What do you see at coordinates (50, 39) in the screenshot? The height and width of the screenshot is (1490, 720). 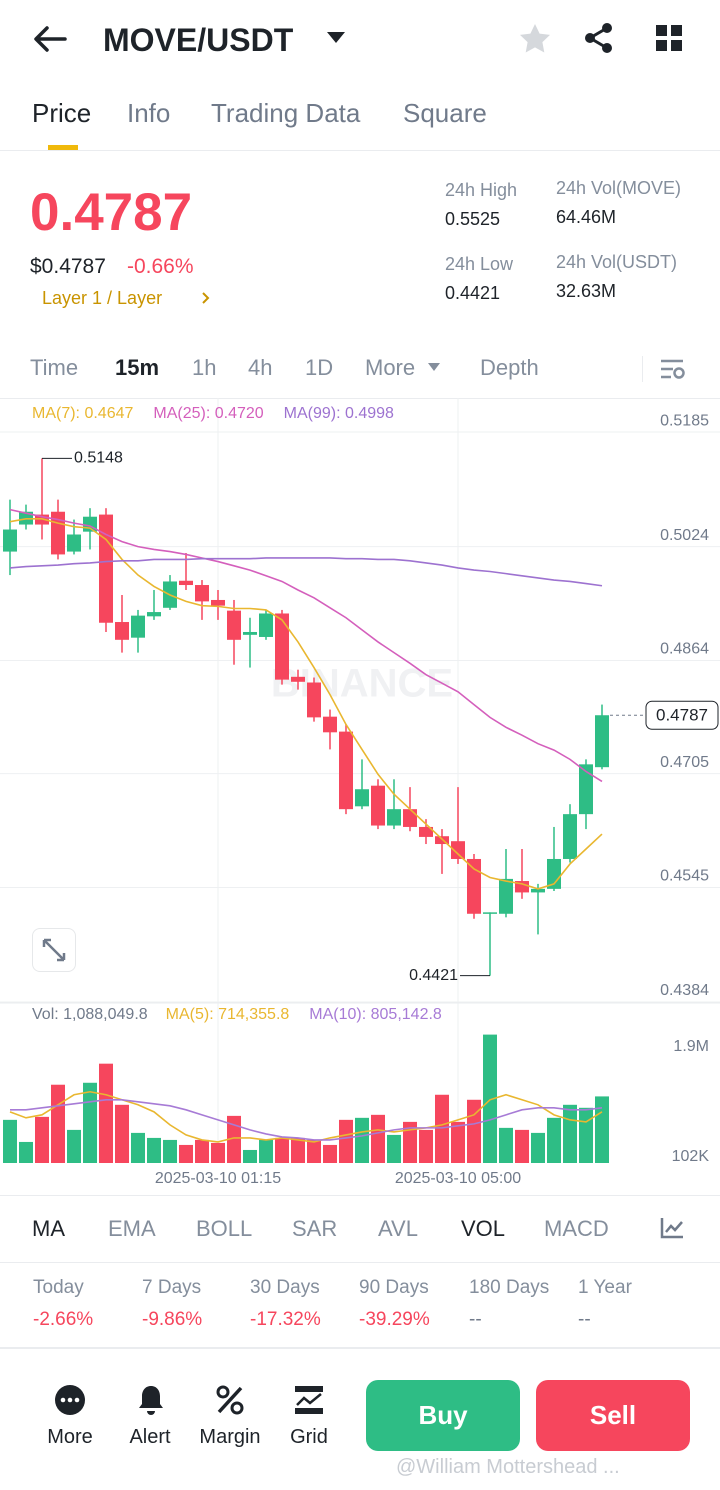 I see `back-arrow` at bounding box center [50, 39].